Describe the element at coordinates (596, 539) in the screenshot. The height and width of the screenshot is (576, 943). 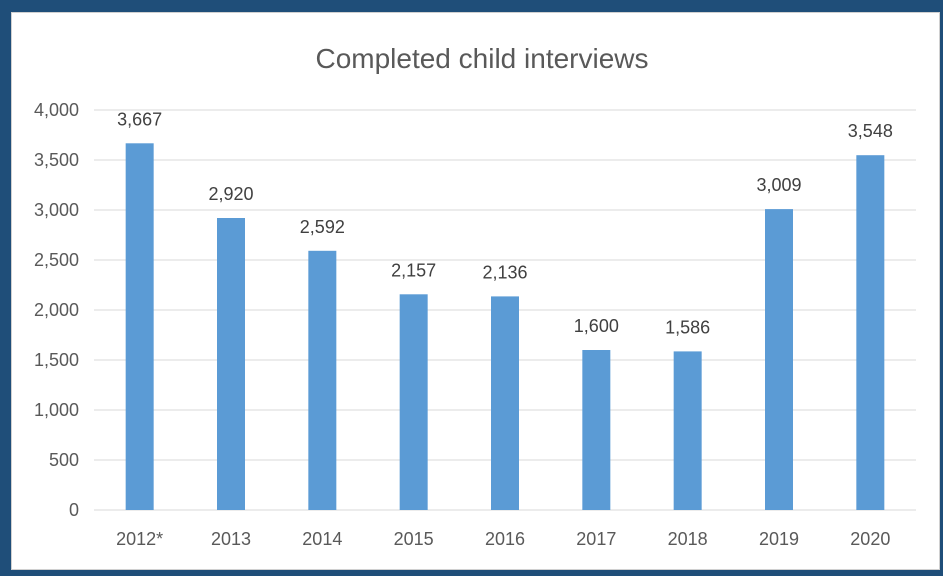
I see `x-tick-label: 2017` at that location.